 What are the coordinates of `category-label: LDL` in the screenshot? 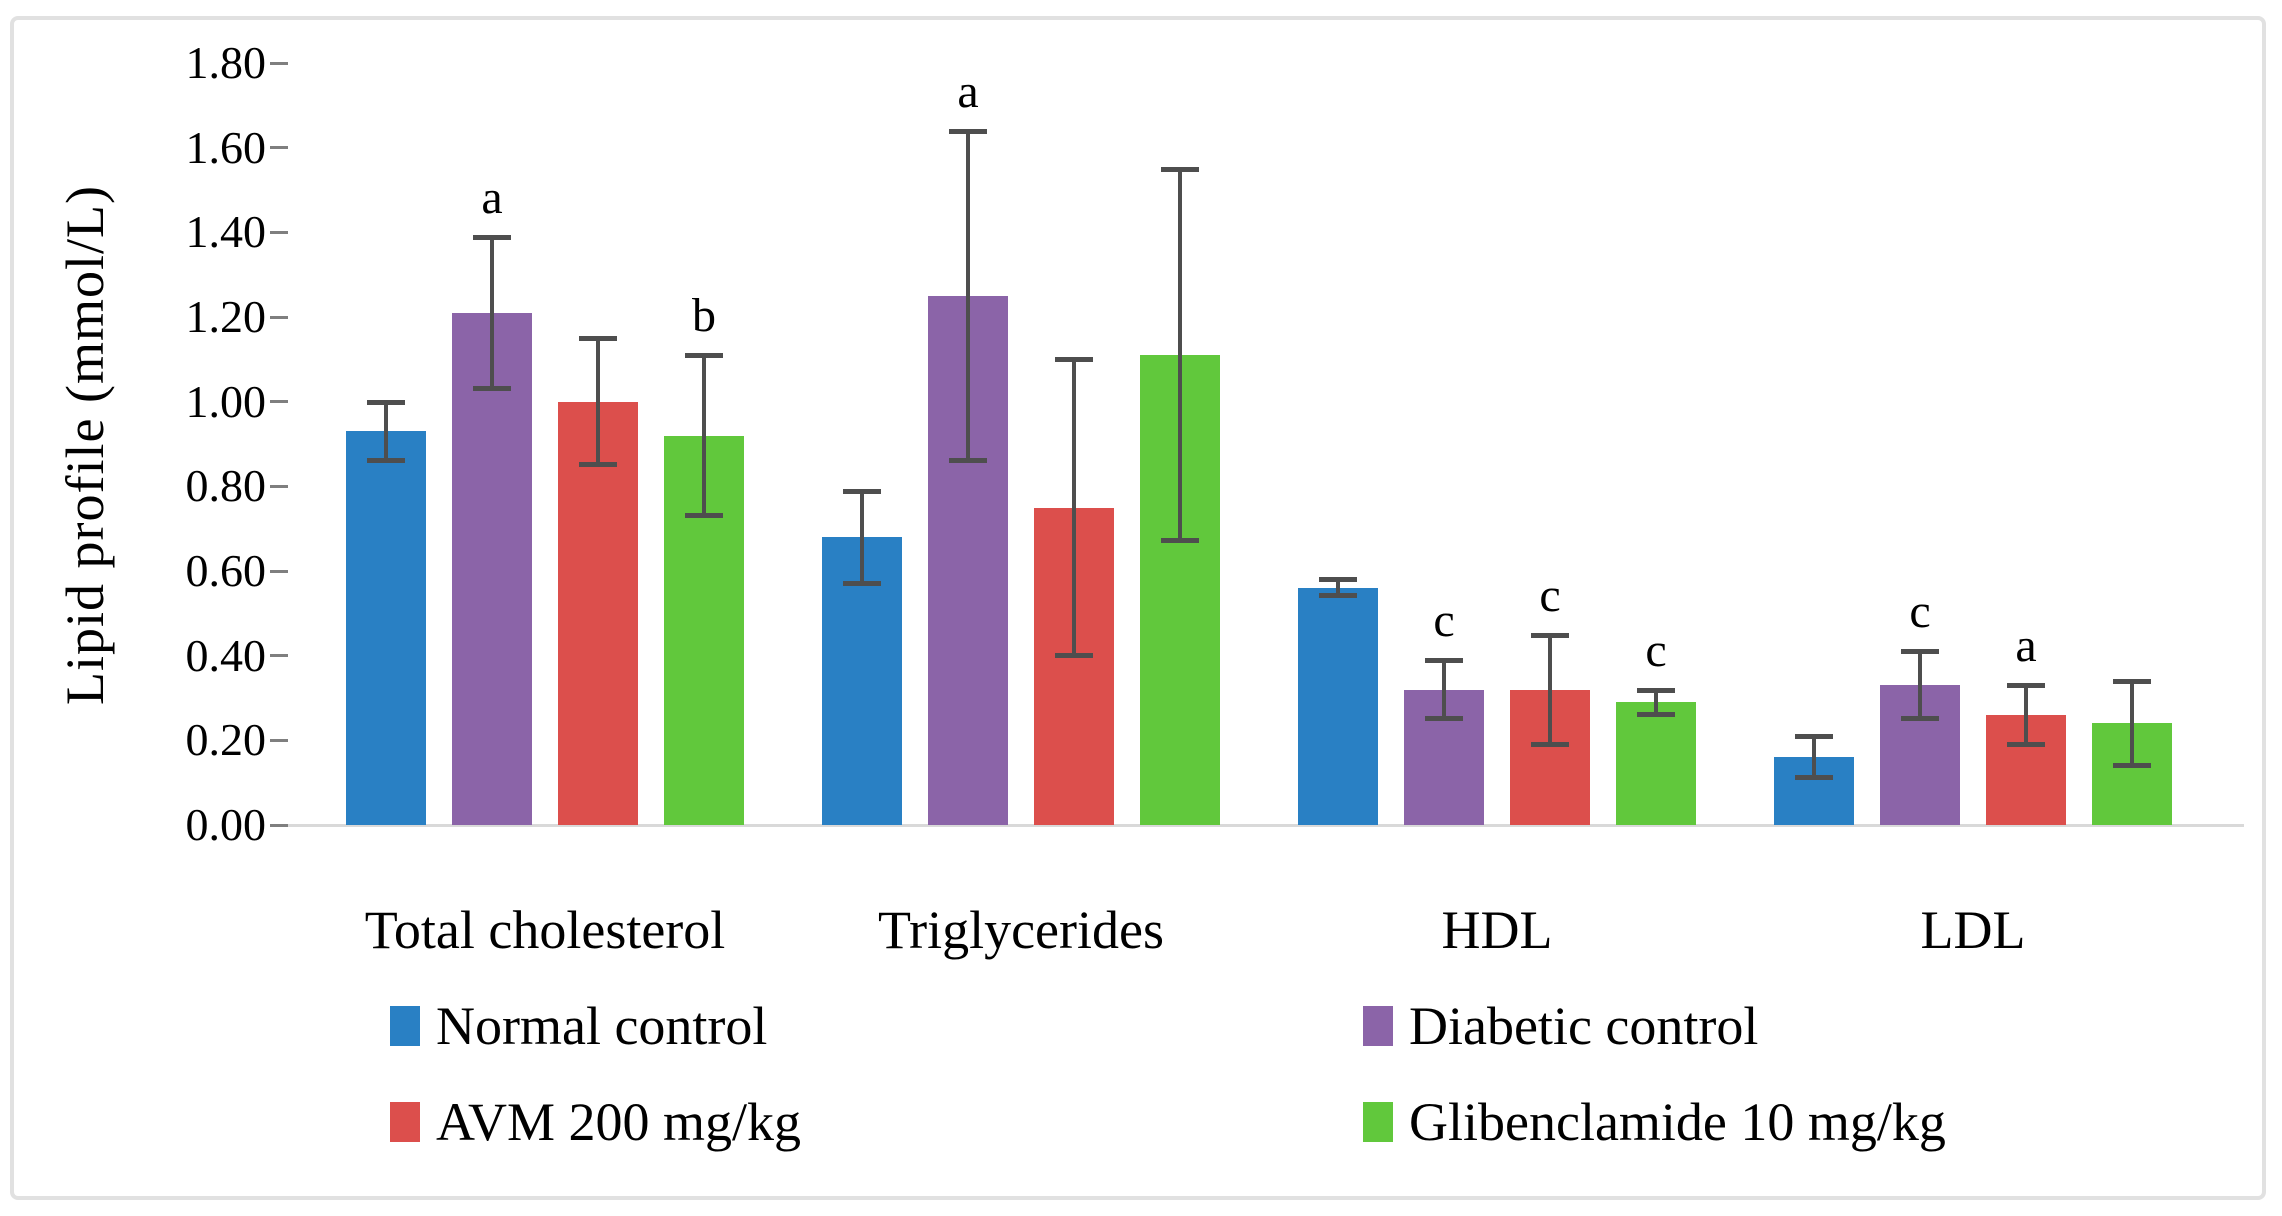 It's located at (1973, 930).